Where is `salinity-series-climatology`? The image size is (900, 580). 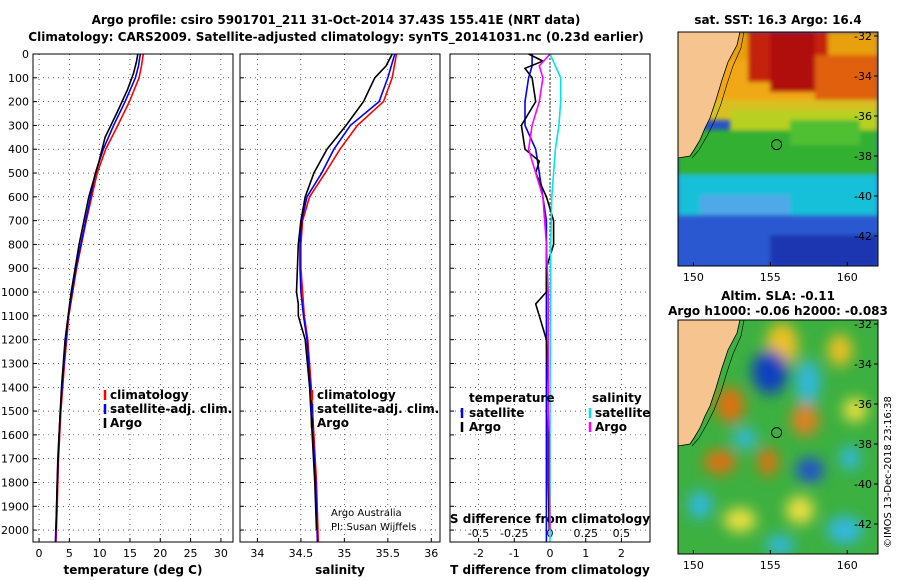 salinity-series-climatology is located at coordinates (349, 298).